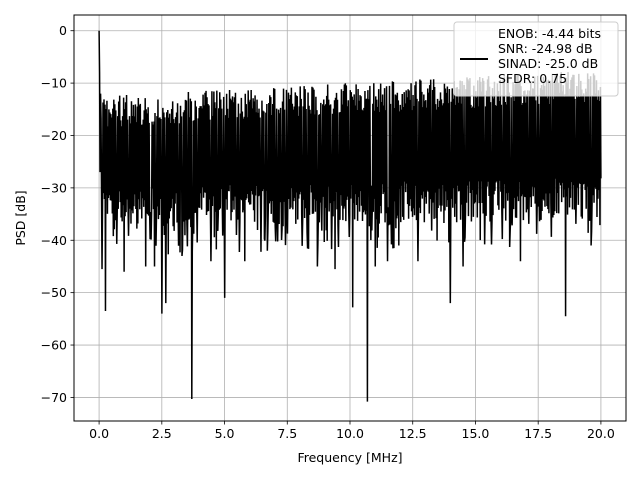 This screenshot has height=480, width=640. I want to click on x-axis-ticks: 0.0 2.5 5.0 7.5 10.0 12.5 15.0 17.5 20.0, so click(352, 431).